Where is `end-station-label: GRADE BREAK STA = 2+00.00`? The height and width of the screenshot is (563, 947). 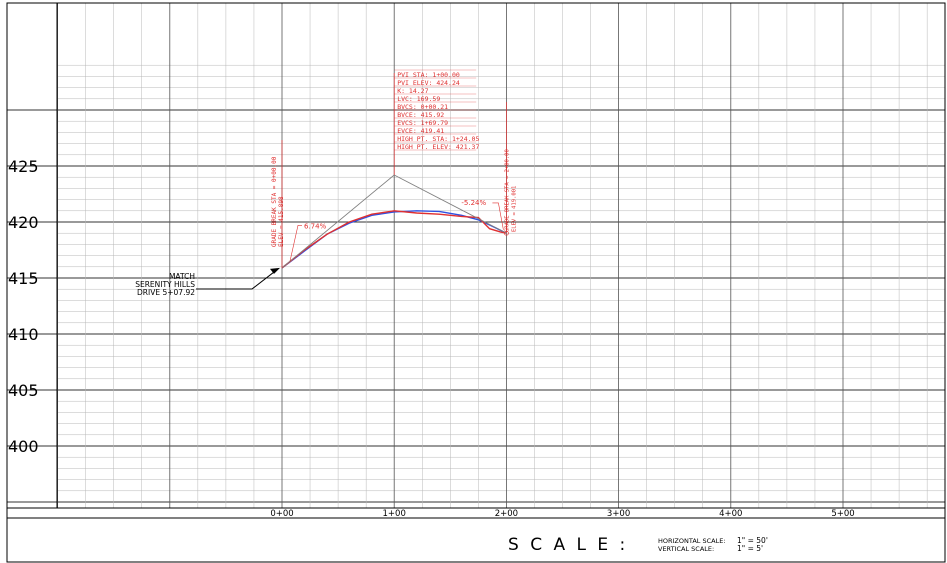
end-station-label: GRADE BREAK STA = 2+00.00 is located at coordinates (507, 190).